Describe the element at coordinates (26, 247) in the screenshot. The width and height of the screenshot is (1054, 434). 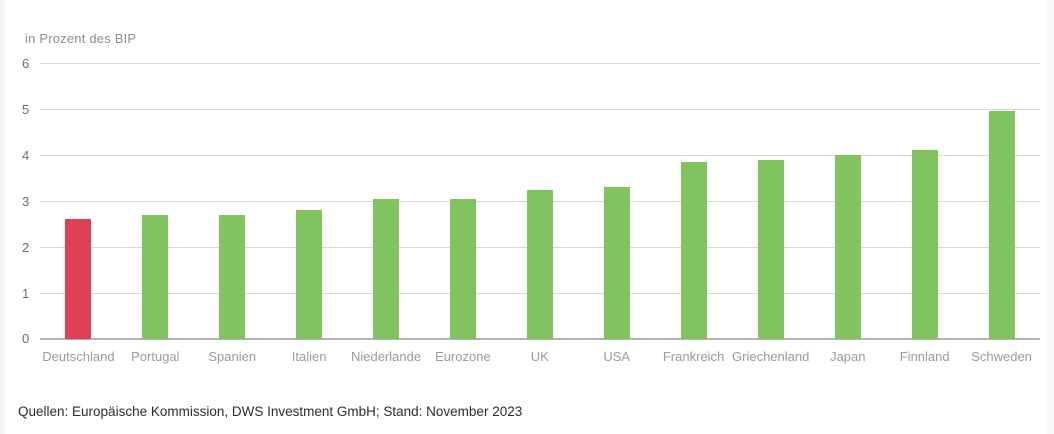
I see `y-tick-label: 2` at that location.